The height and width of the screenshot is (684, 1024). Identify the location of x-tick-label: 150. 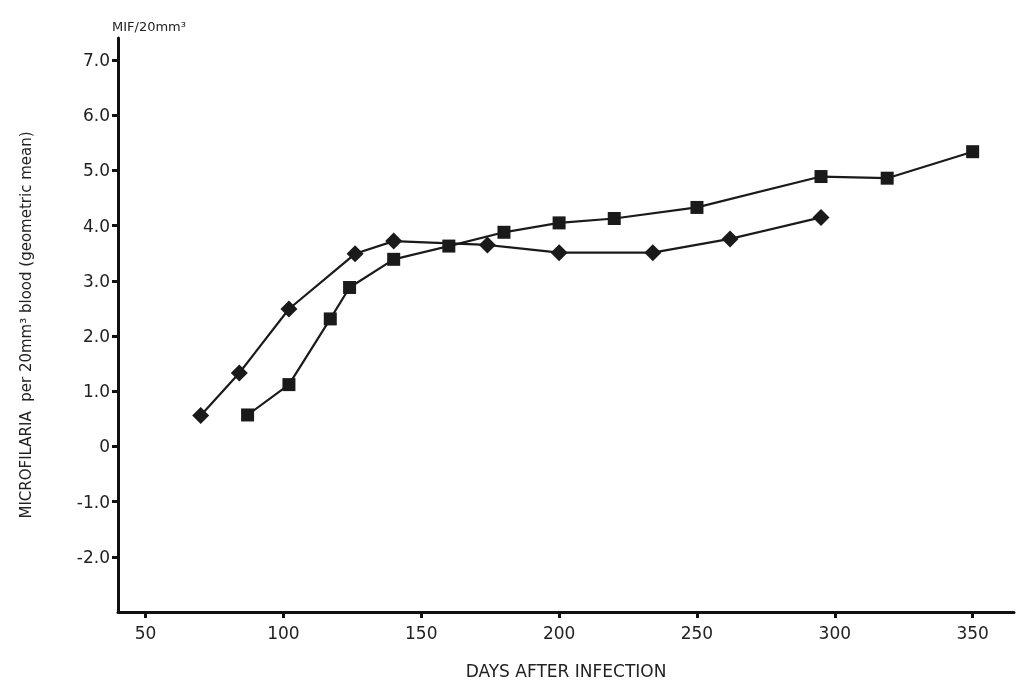
(421, 632).